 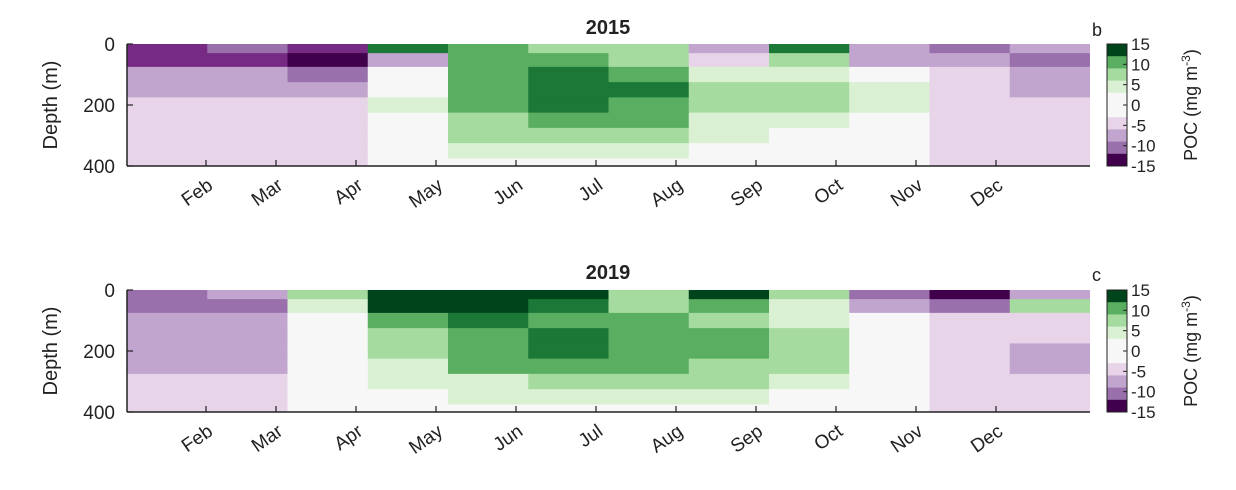 I want to click on colorbar-tick-label: 0, so click(x=1135, y=351).